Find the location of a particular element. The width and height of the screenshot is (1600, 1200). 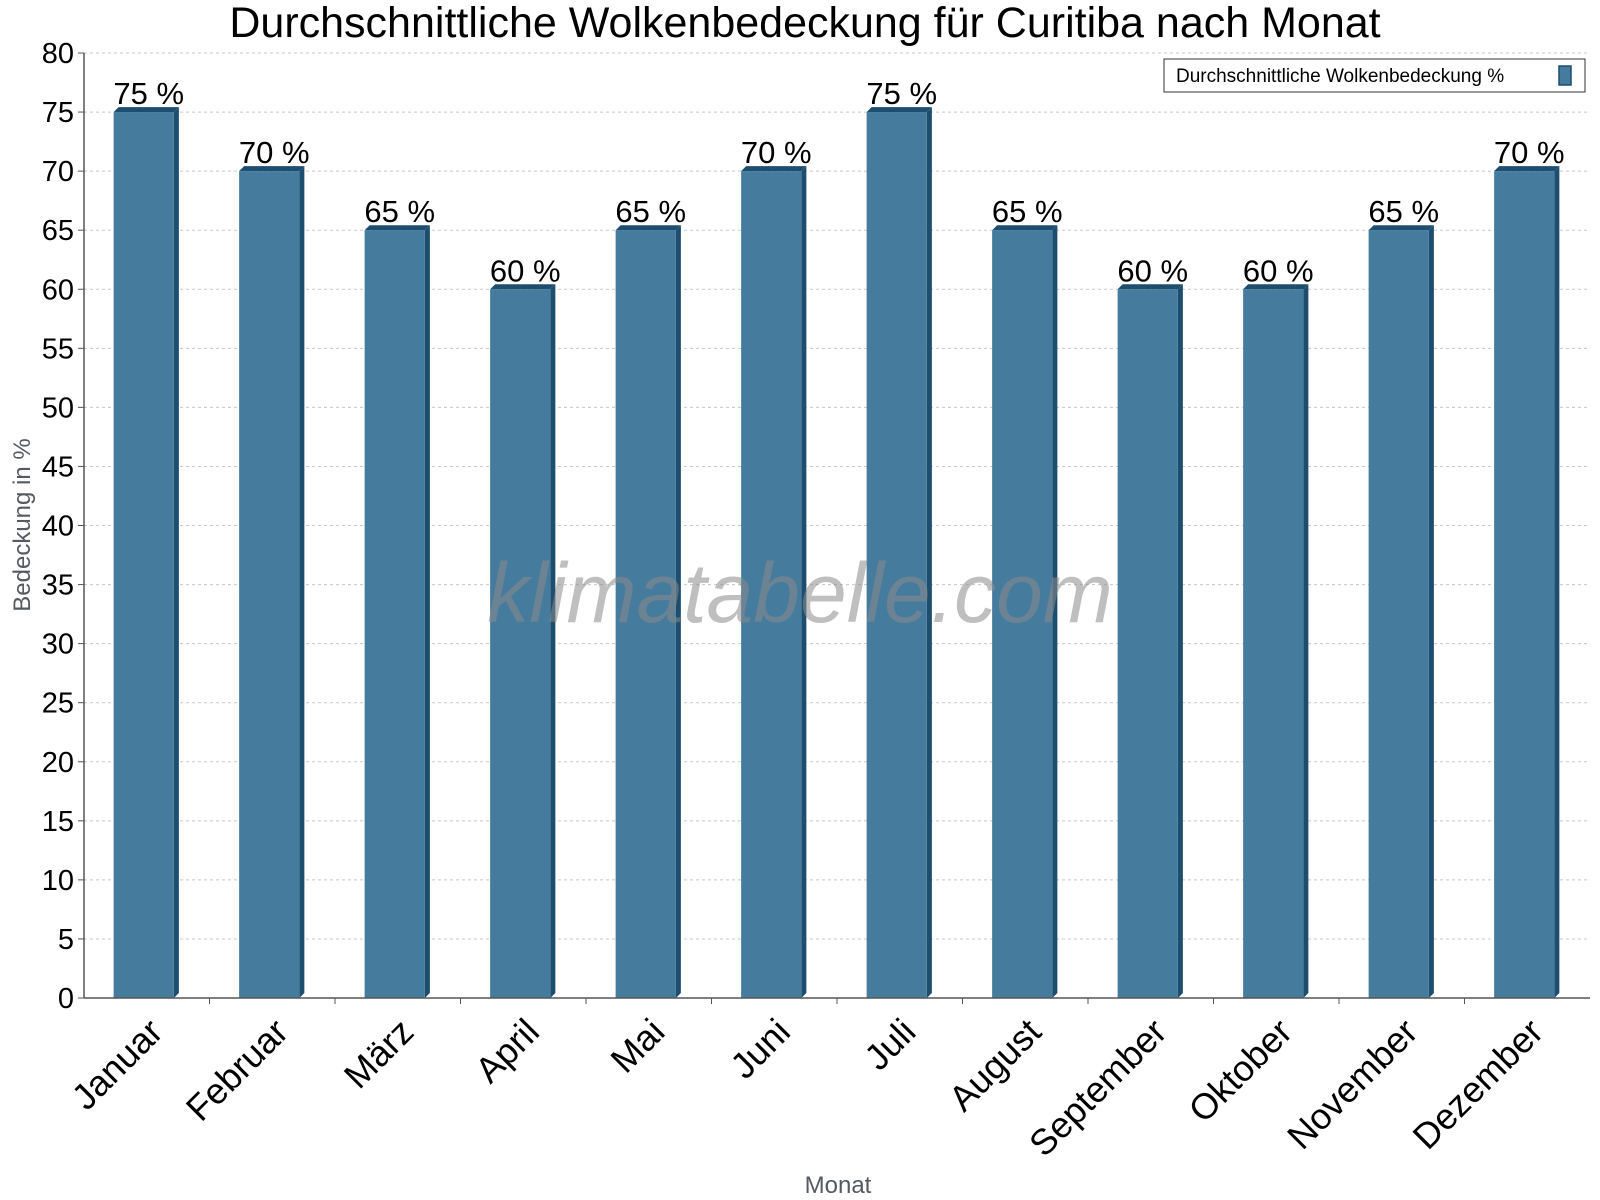

y-tick-label: 10 is located at coordinates (58, 881).